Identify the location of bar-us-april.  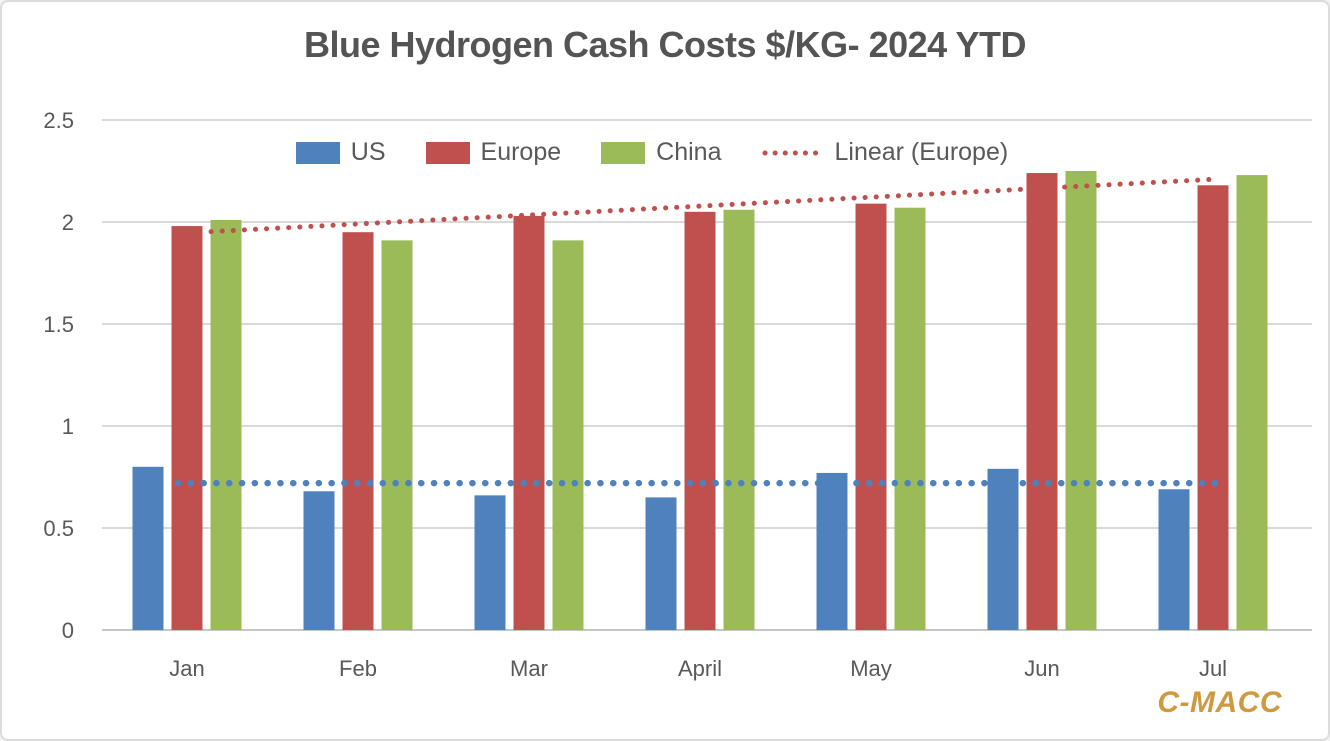
(661, 563).